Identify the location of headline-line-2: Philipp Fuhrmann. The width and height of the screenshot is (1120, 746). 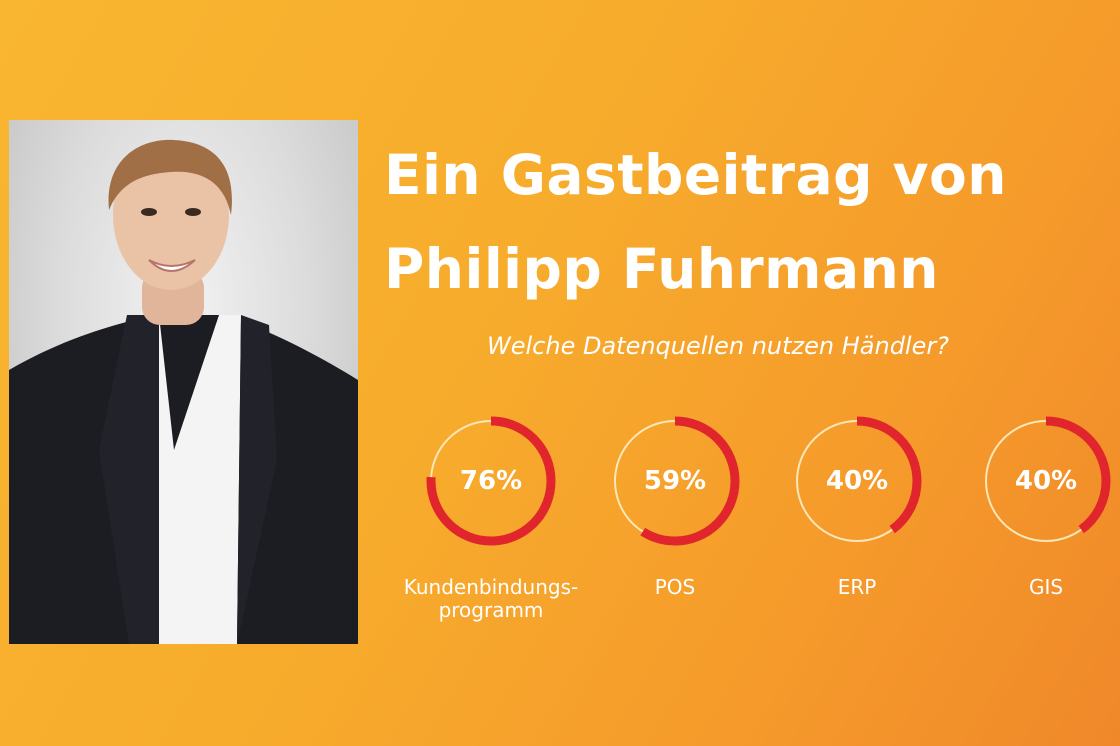
(661, 269).